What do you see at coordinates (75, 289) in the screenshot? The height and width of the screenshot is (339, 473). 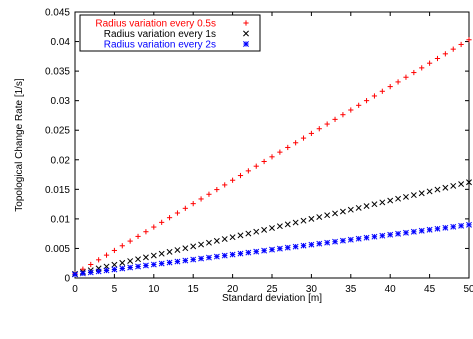 I see `x-tick-label: 0` at bounding box center [75, 289].